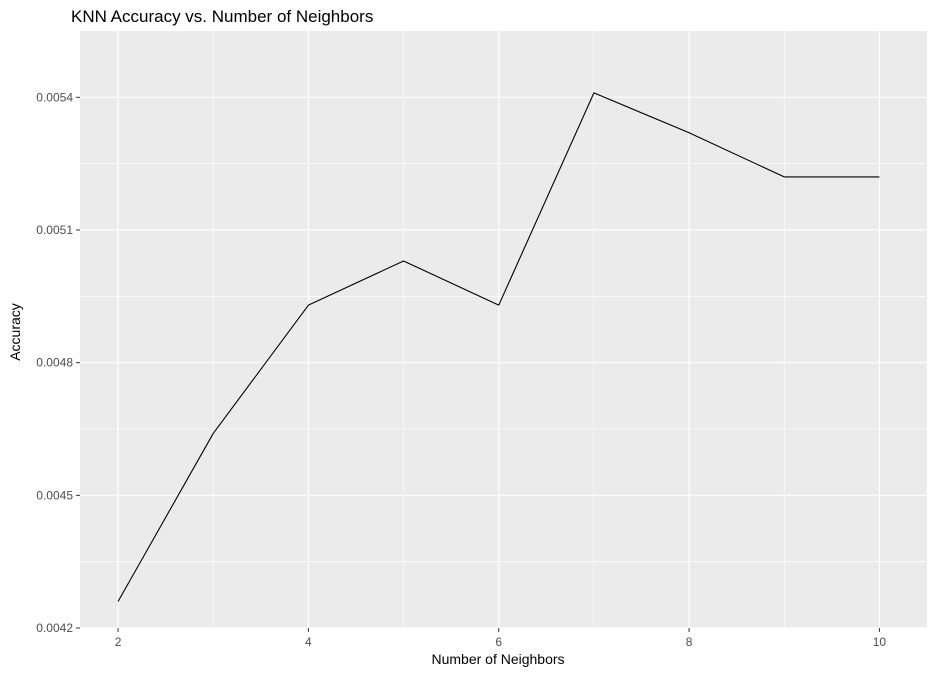 This screenshot has height=674, width=936. Describe the element at coordinates (15, 332) in the screenshot. I see `y-axis-title: Accuracy` at that location.